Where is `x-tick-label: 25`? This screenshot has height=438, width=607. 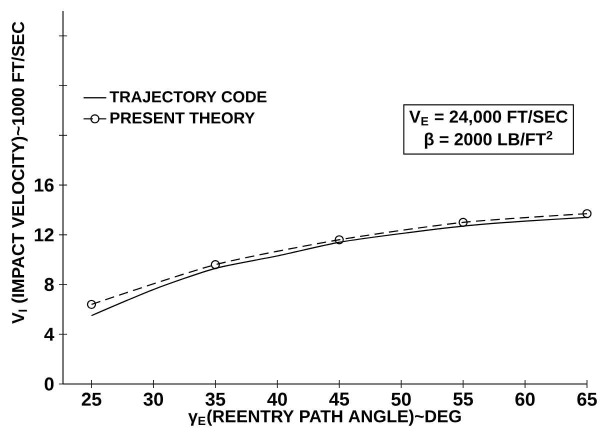 x-tick-label: 25 is located at coordinates (92, 399).